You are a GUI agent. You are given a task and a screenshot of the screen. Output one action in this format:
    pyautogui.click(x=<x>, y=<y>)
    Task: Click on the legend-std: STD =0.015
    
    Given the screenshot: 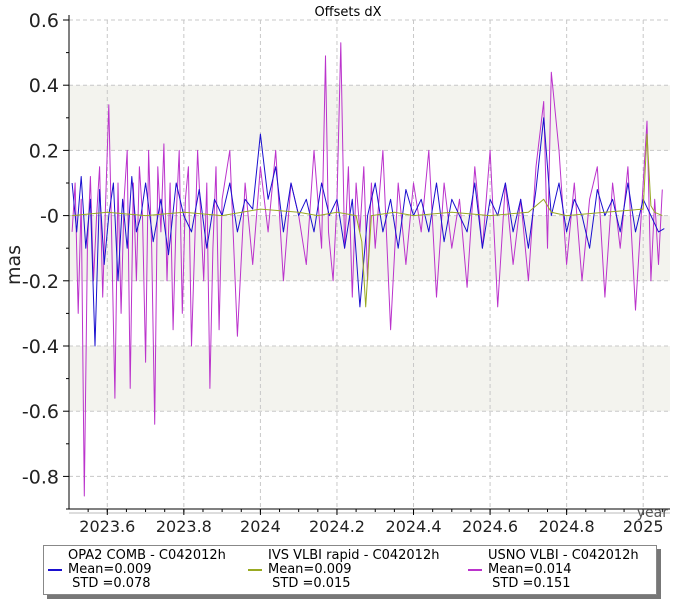 What is the action you would take?
    pyautogui.click(x=309, y=583)
    